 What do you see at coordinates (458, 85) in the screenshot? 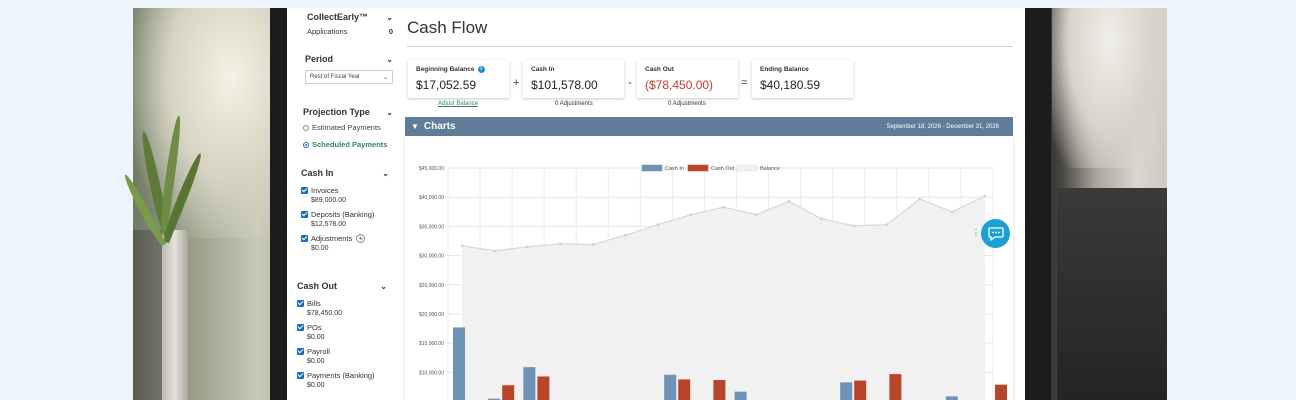
I see `beginning-balance-value: $17,052.59` at bounding box center [458, 85].